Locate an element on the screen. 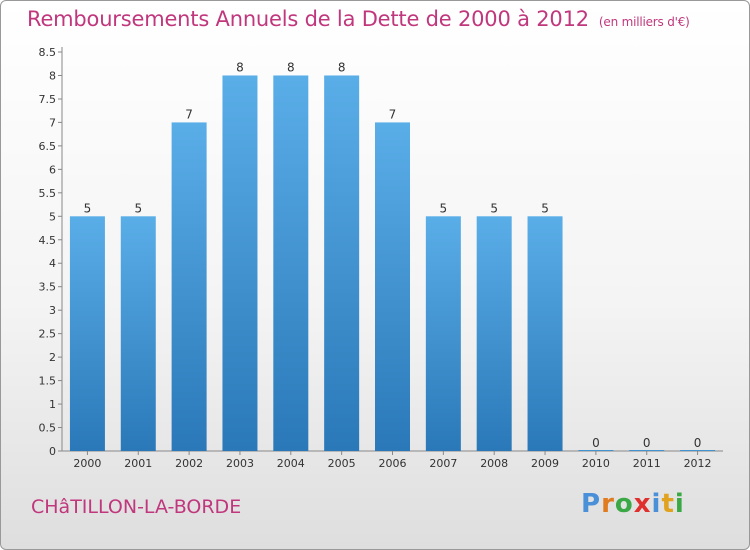 This screenshot has height=550, width=750. proxiti-logo: Proxiti is located at coordinates (633, 504).